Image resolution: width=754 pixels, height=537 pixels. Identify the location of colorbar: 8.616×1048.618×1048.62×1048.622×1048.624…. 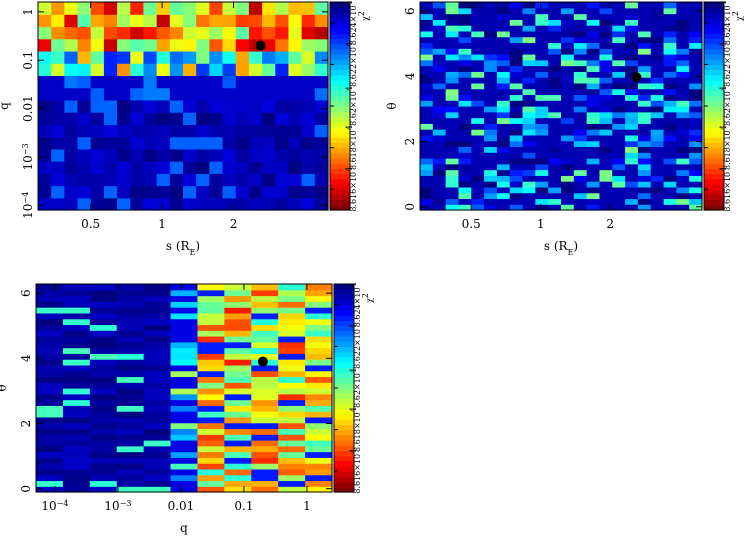
(349, 106).